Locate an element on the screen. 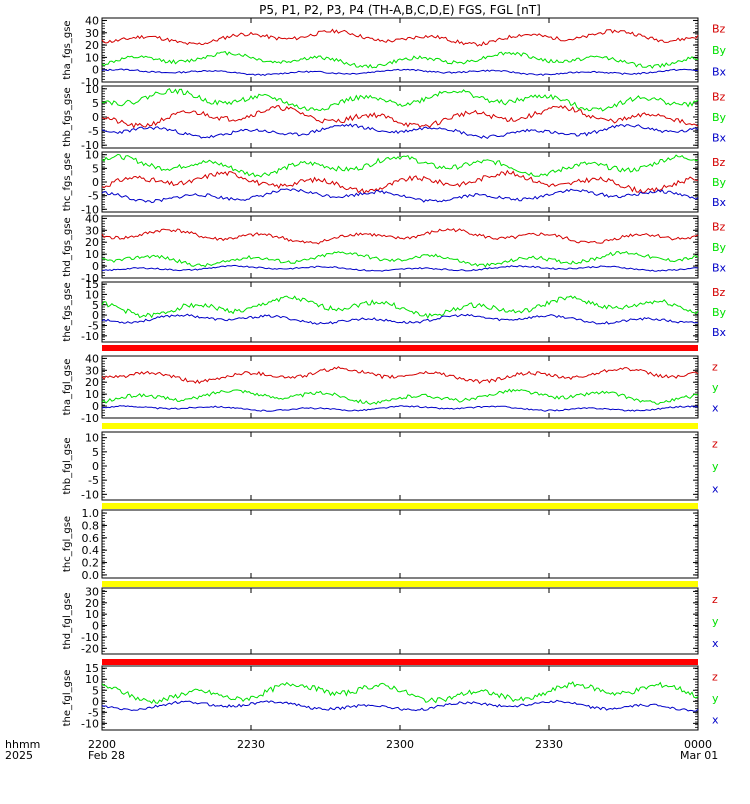 This screenshot has height=804, width=750. separator-bar-red is located at coordinates (400, 348).